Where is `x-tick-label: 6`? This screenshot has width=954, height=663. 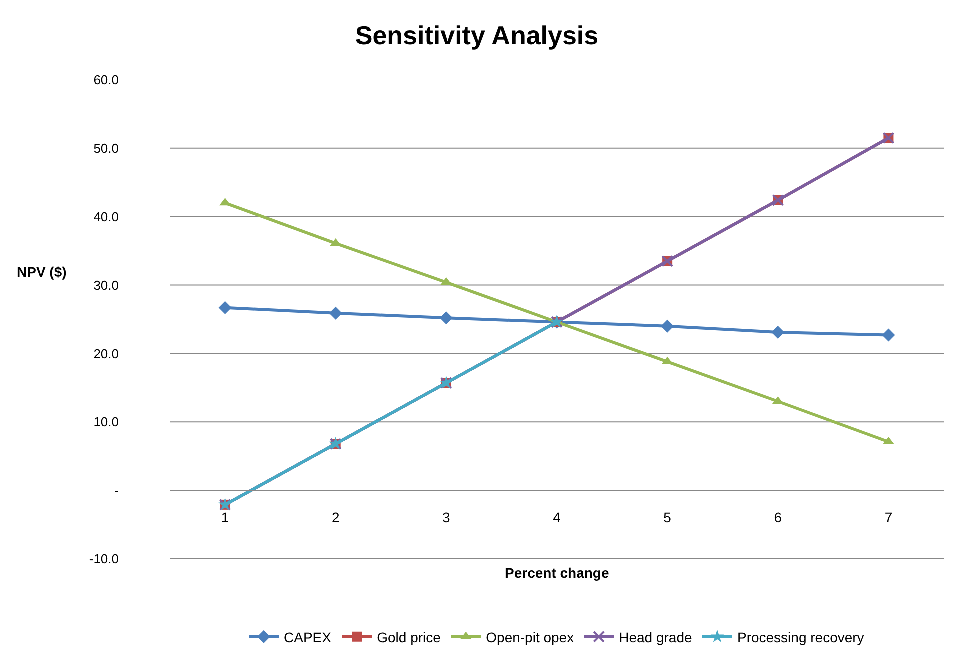
x-tick-label: 6 is located at coordinates (778, 517).